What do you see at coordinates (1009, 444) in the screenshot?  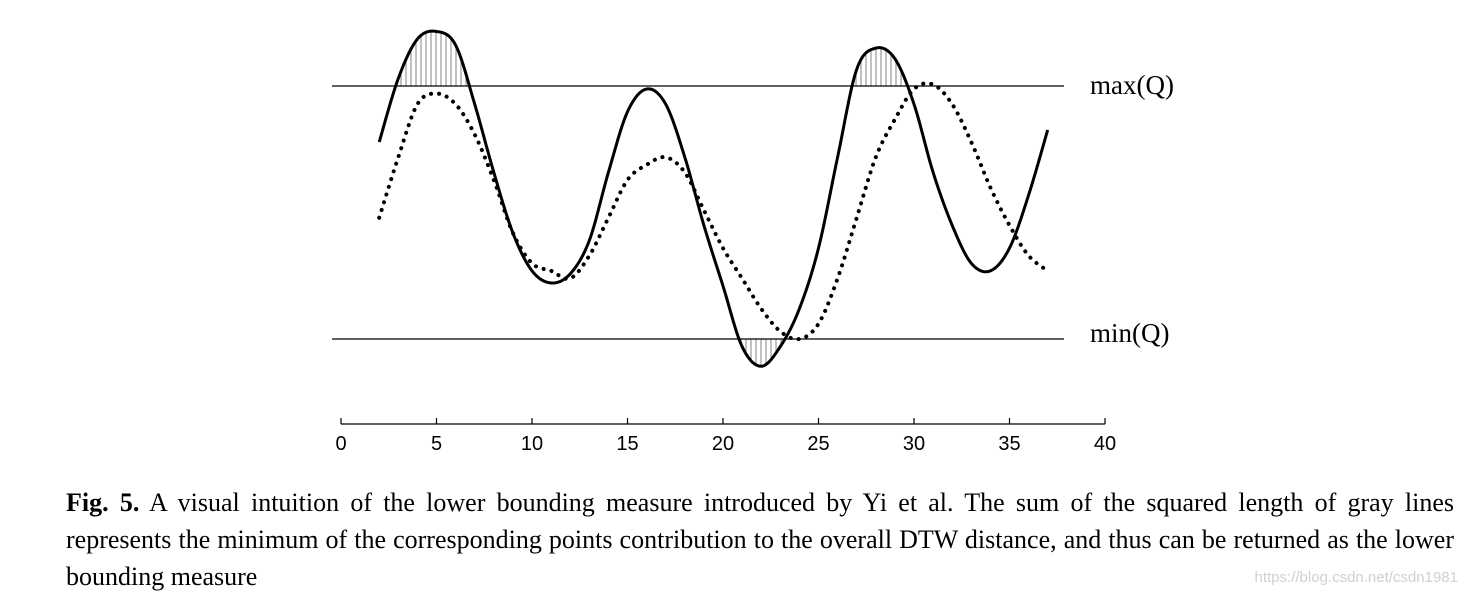 I see `x-tick-label: 35` at bounding box center [1009, 444].